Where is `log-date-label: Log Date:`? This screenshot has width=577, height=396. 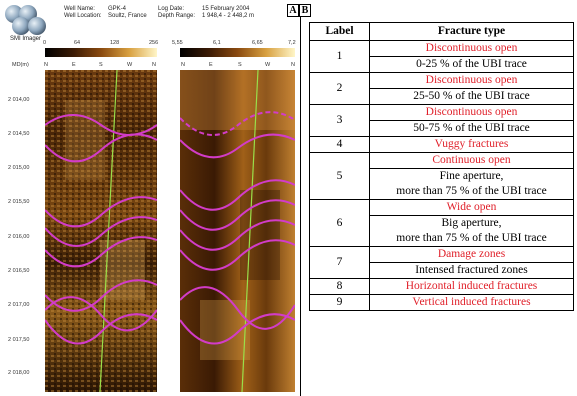 log-date-label: Log Date: is located at coordinates (171, 9).